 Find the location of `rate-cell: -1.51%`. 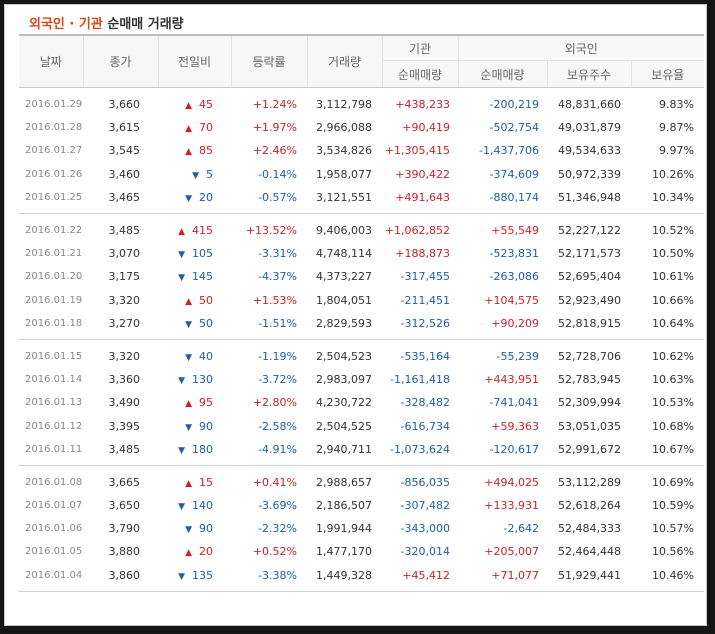

rate-cell: -1.51% is located at coordinates (269, 325).